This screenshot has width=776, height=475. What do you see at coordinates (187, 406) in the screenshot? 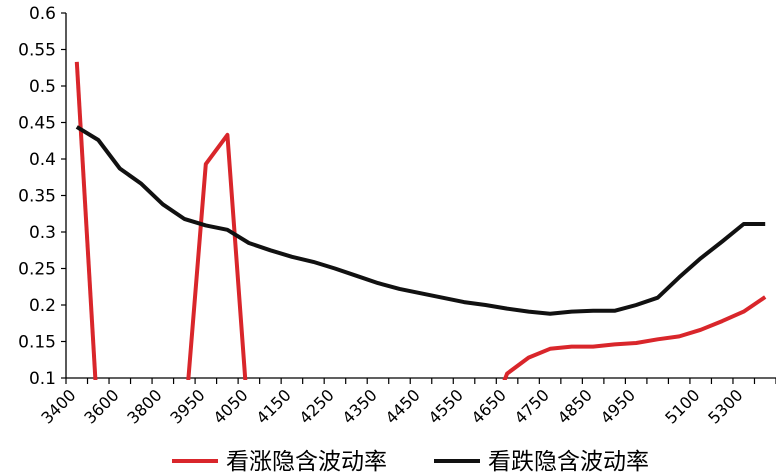
I see `x-tick-label: 3950` at bounding box center [187, 406].